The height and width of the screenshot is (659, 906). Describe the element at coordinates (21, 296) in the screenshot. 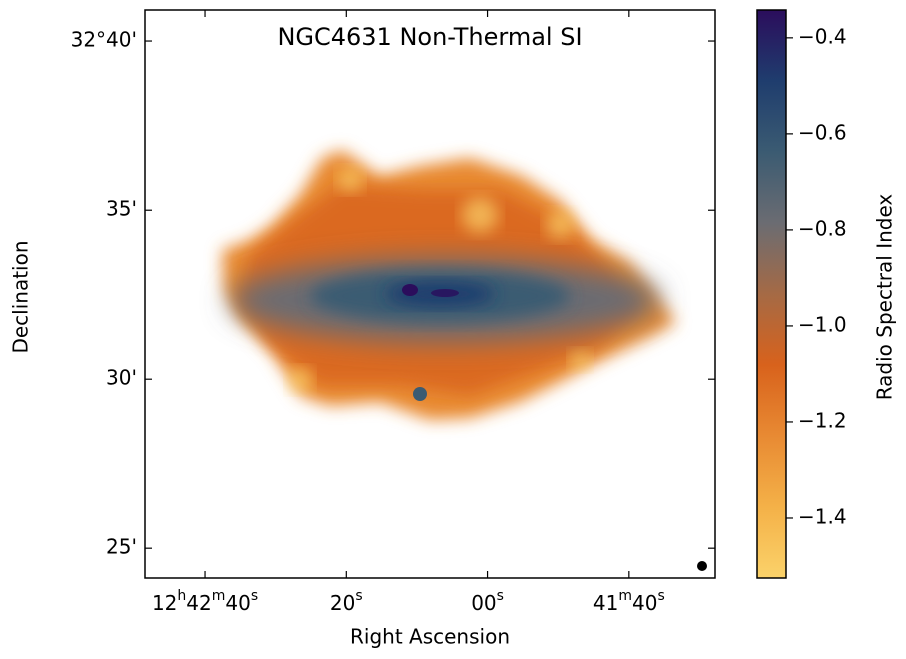

I see `y-axis-label: Declination` at that location.